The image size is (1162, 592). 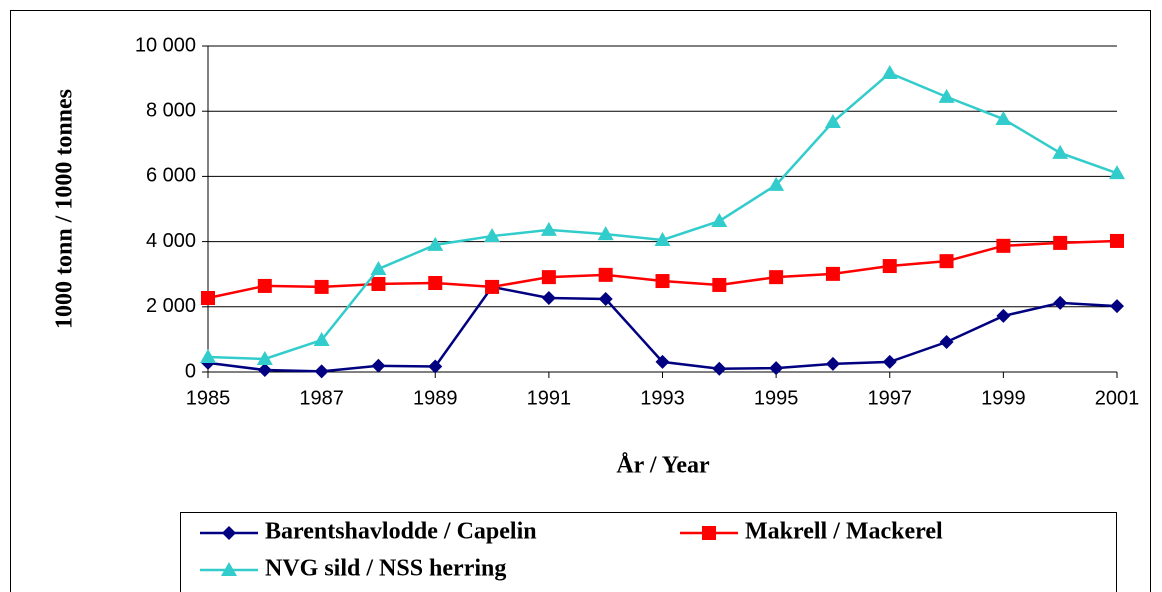 What do you see at coordinates (190, 371) in the screenshot?
I see `y-tick-label: 0` at bounding box center [190, 371].